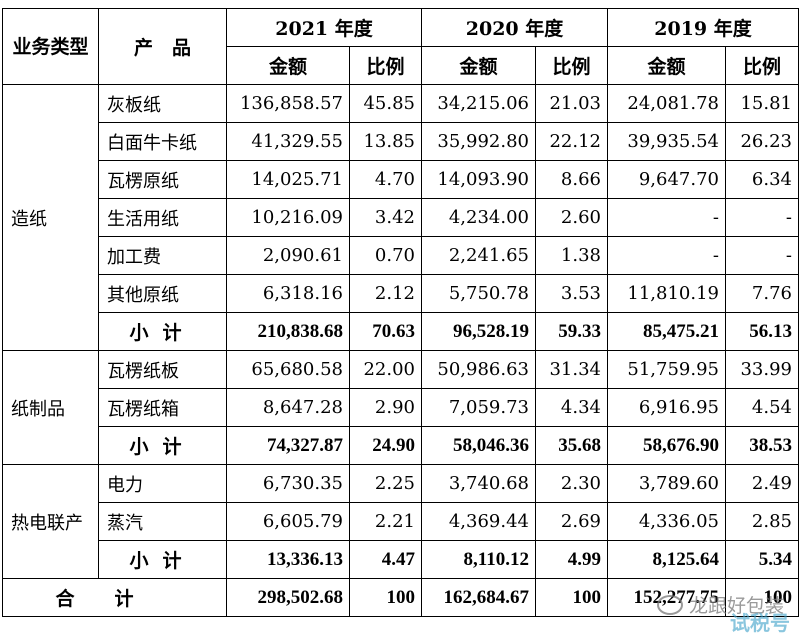  I want to click on watermark: 龙跟好包装 试税号, so click(723, 613).